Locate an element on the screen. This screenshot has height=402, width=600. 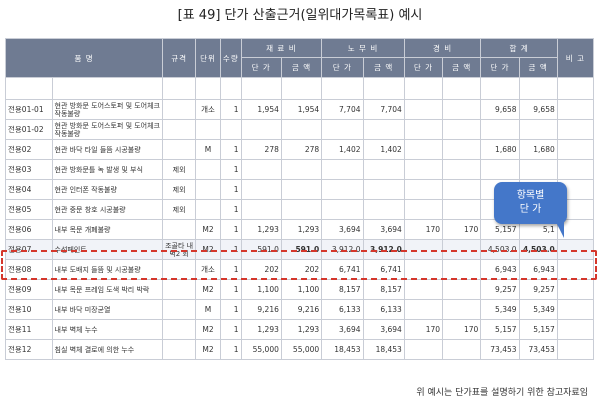
row-name: 침실 벽체 결로에 의한 누수 is located at coordinates (107, 349).